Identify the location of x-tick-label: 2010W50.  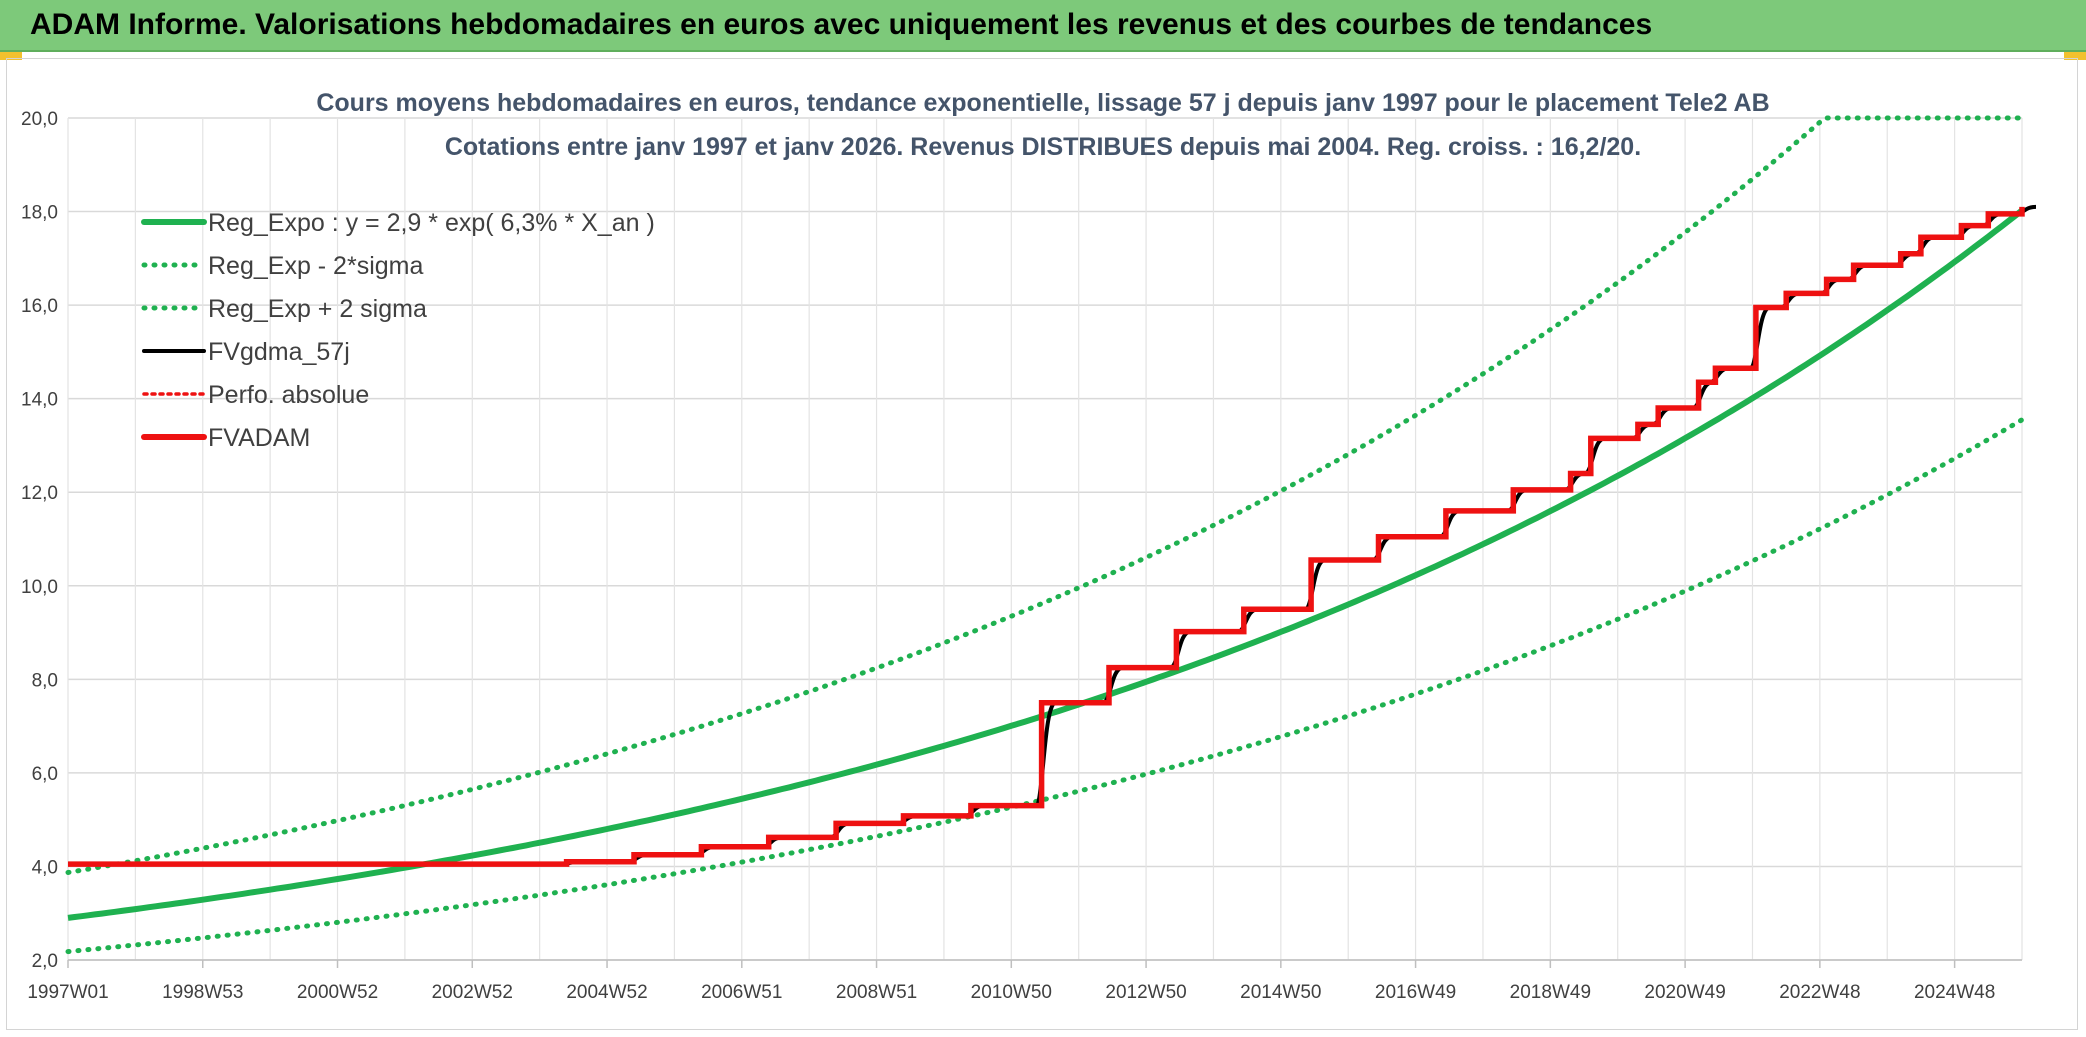
(1011, 992).